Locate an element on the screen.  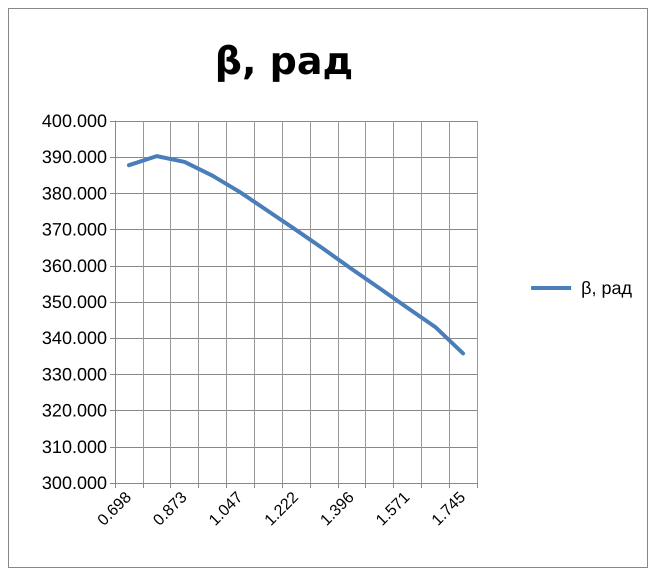
chart-title: β, рад is located at coordinates (284, 61).